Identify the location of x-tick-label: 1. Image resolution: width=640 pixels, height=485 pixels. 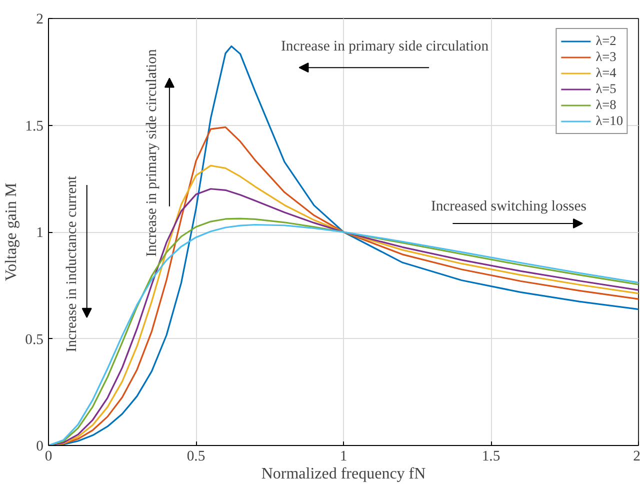
(344, 456).